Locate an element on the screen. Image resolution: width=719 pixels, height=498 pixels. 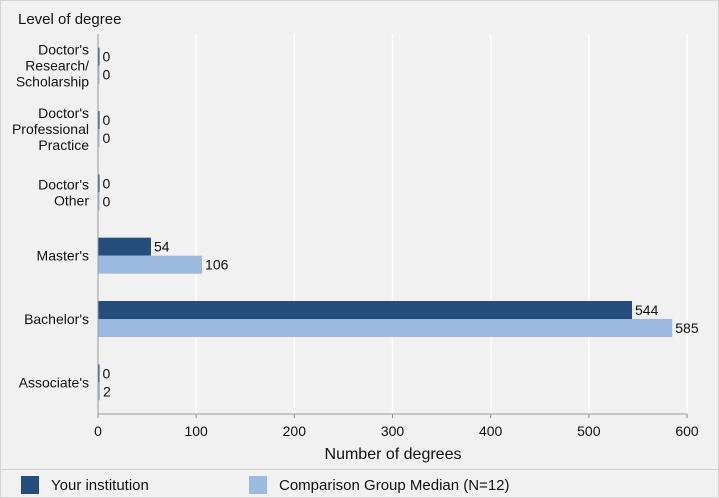
legend-label-your-institution: Your institution is located at coordinates (100, 485).